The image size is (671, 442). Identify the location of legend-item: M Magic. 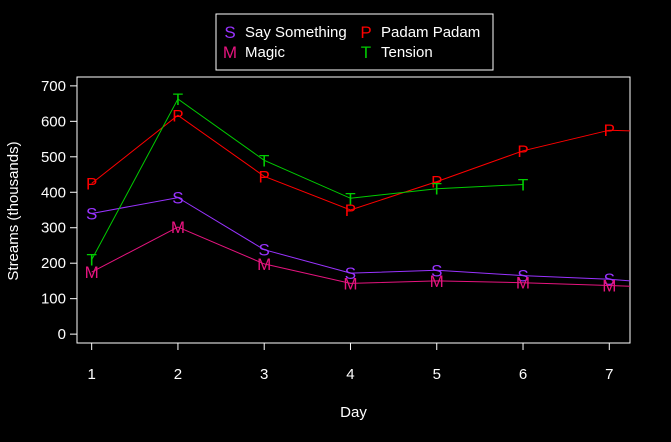
(254, 52).